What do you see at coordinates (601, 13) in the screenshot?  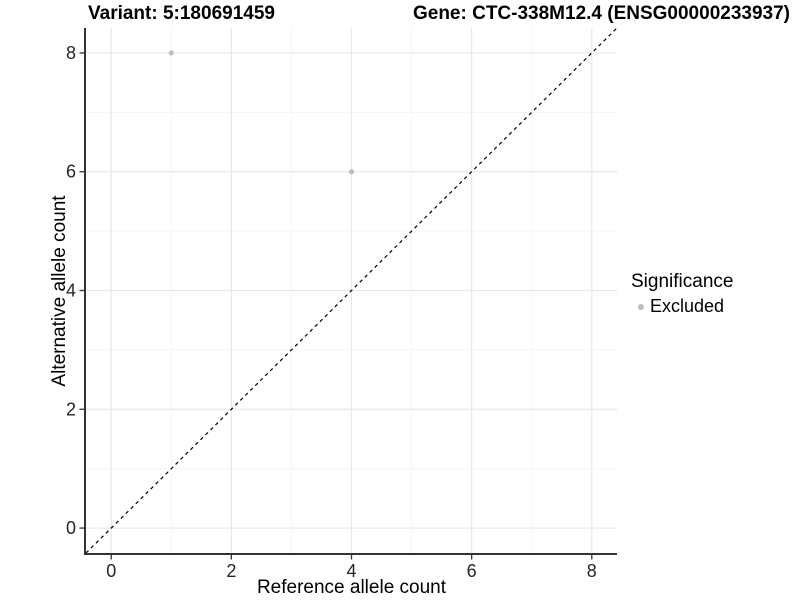 I see `plot-title-gene: Gene: CTC-338M12.4 (ENSG00000233937)` at bounding box center [601, 13].